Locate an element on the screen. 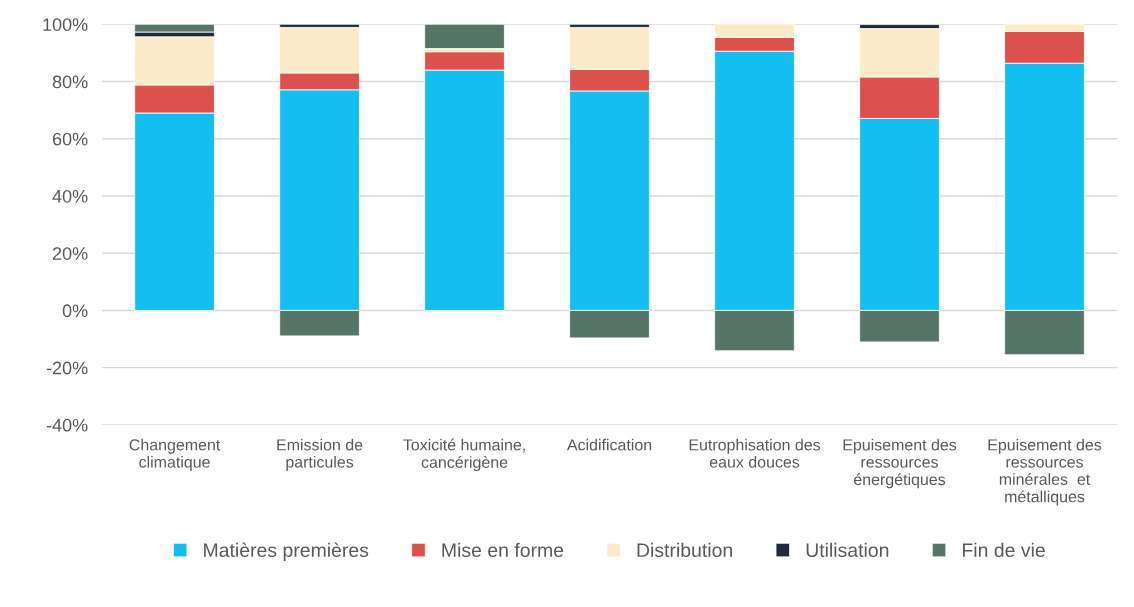  x-tick-label: Epuisement des ressources énergétiques is located at coordinates (900, 463).